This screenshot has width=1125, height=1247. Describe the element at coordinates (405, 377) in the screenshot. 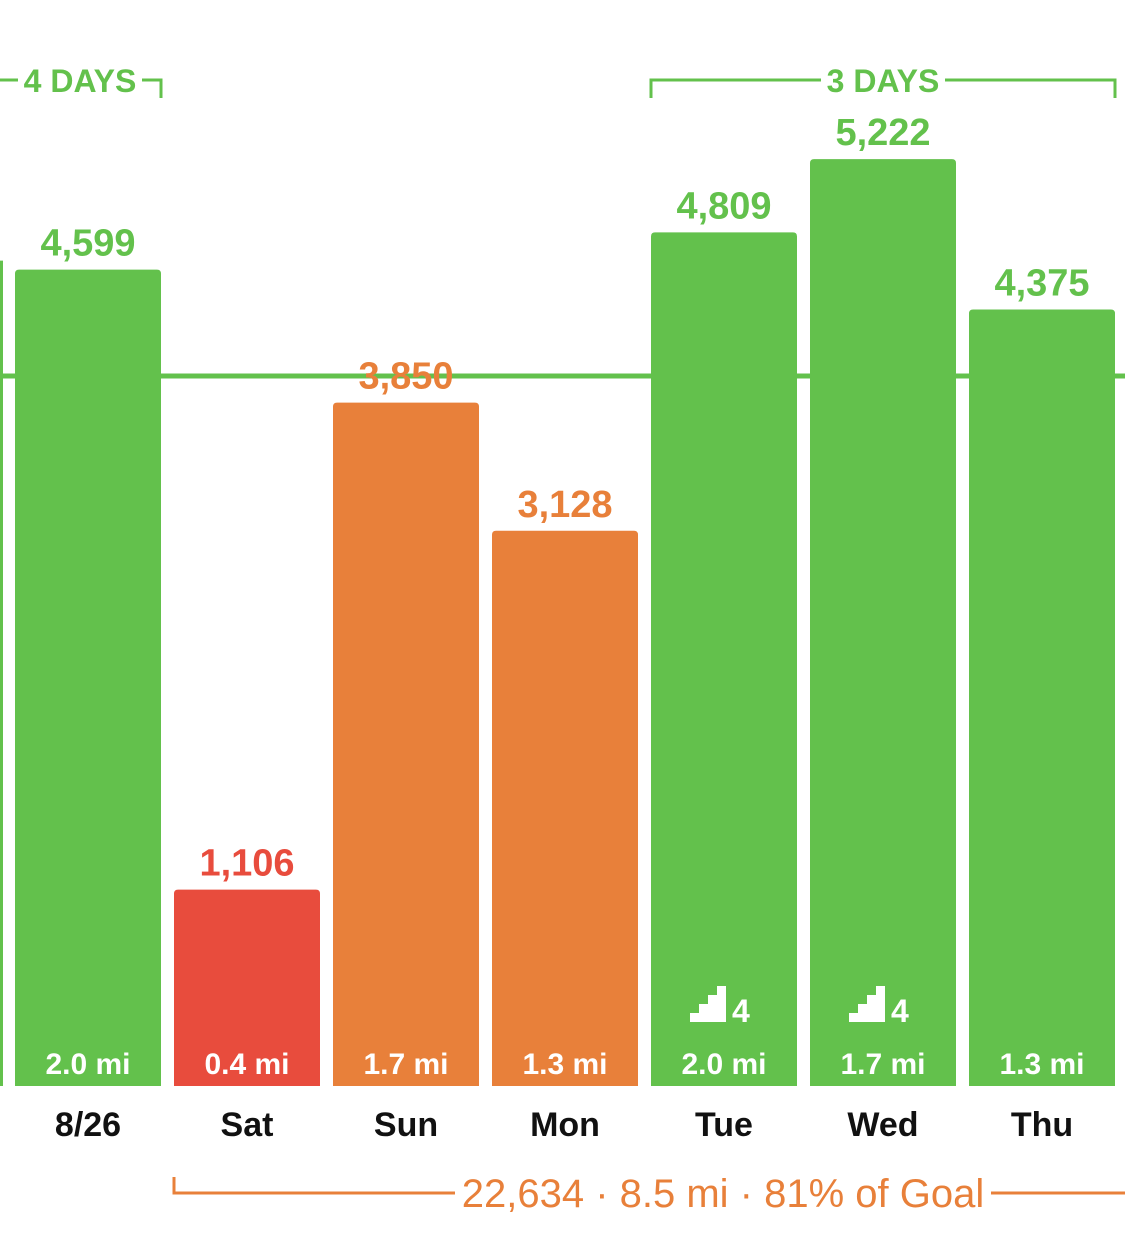

I see `bar-value-label: 3,850` at that location.